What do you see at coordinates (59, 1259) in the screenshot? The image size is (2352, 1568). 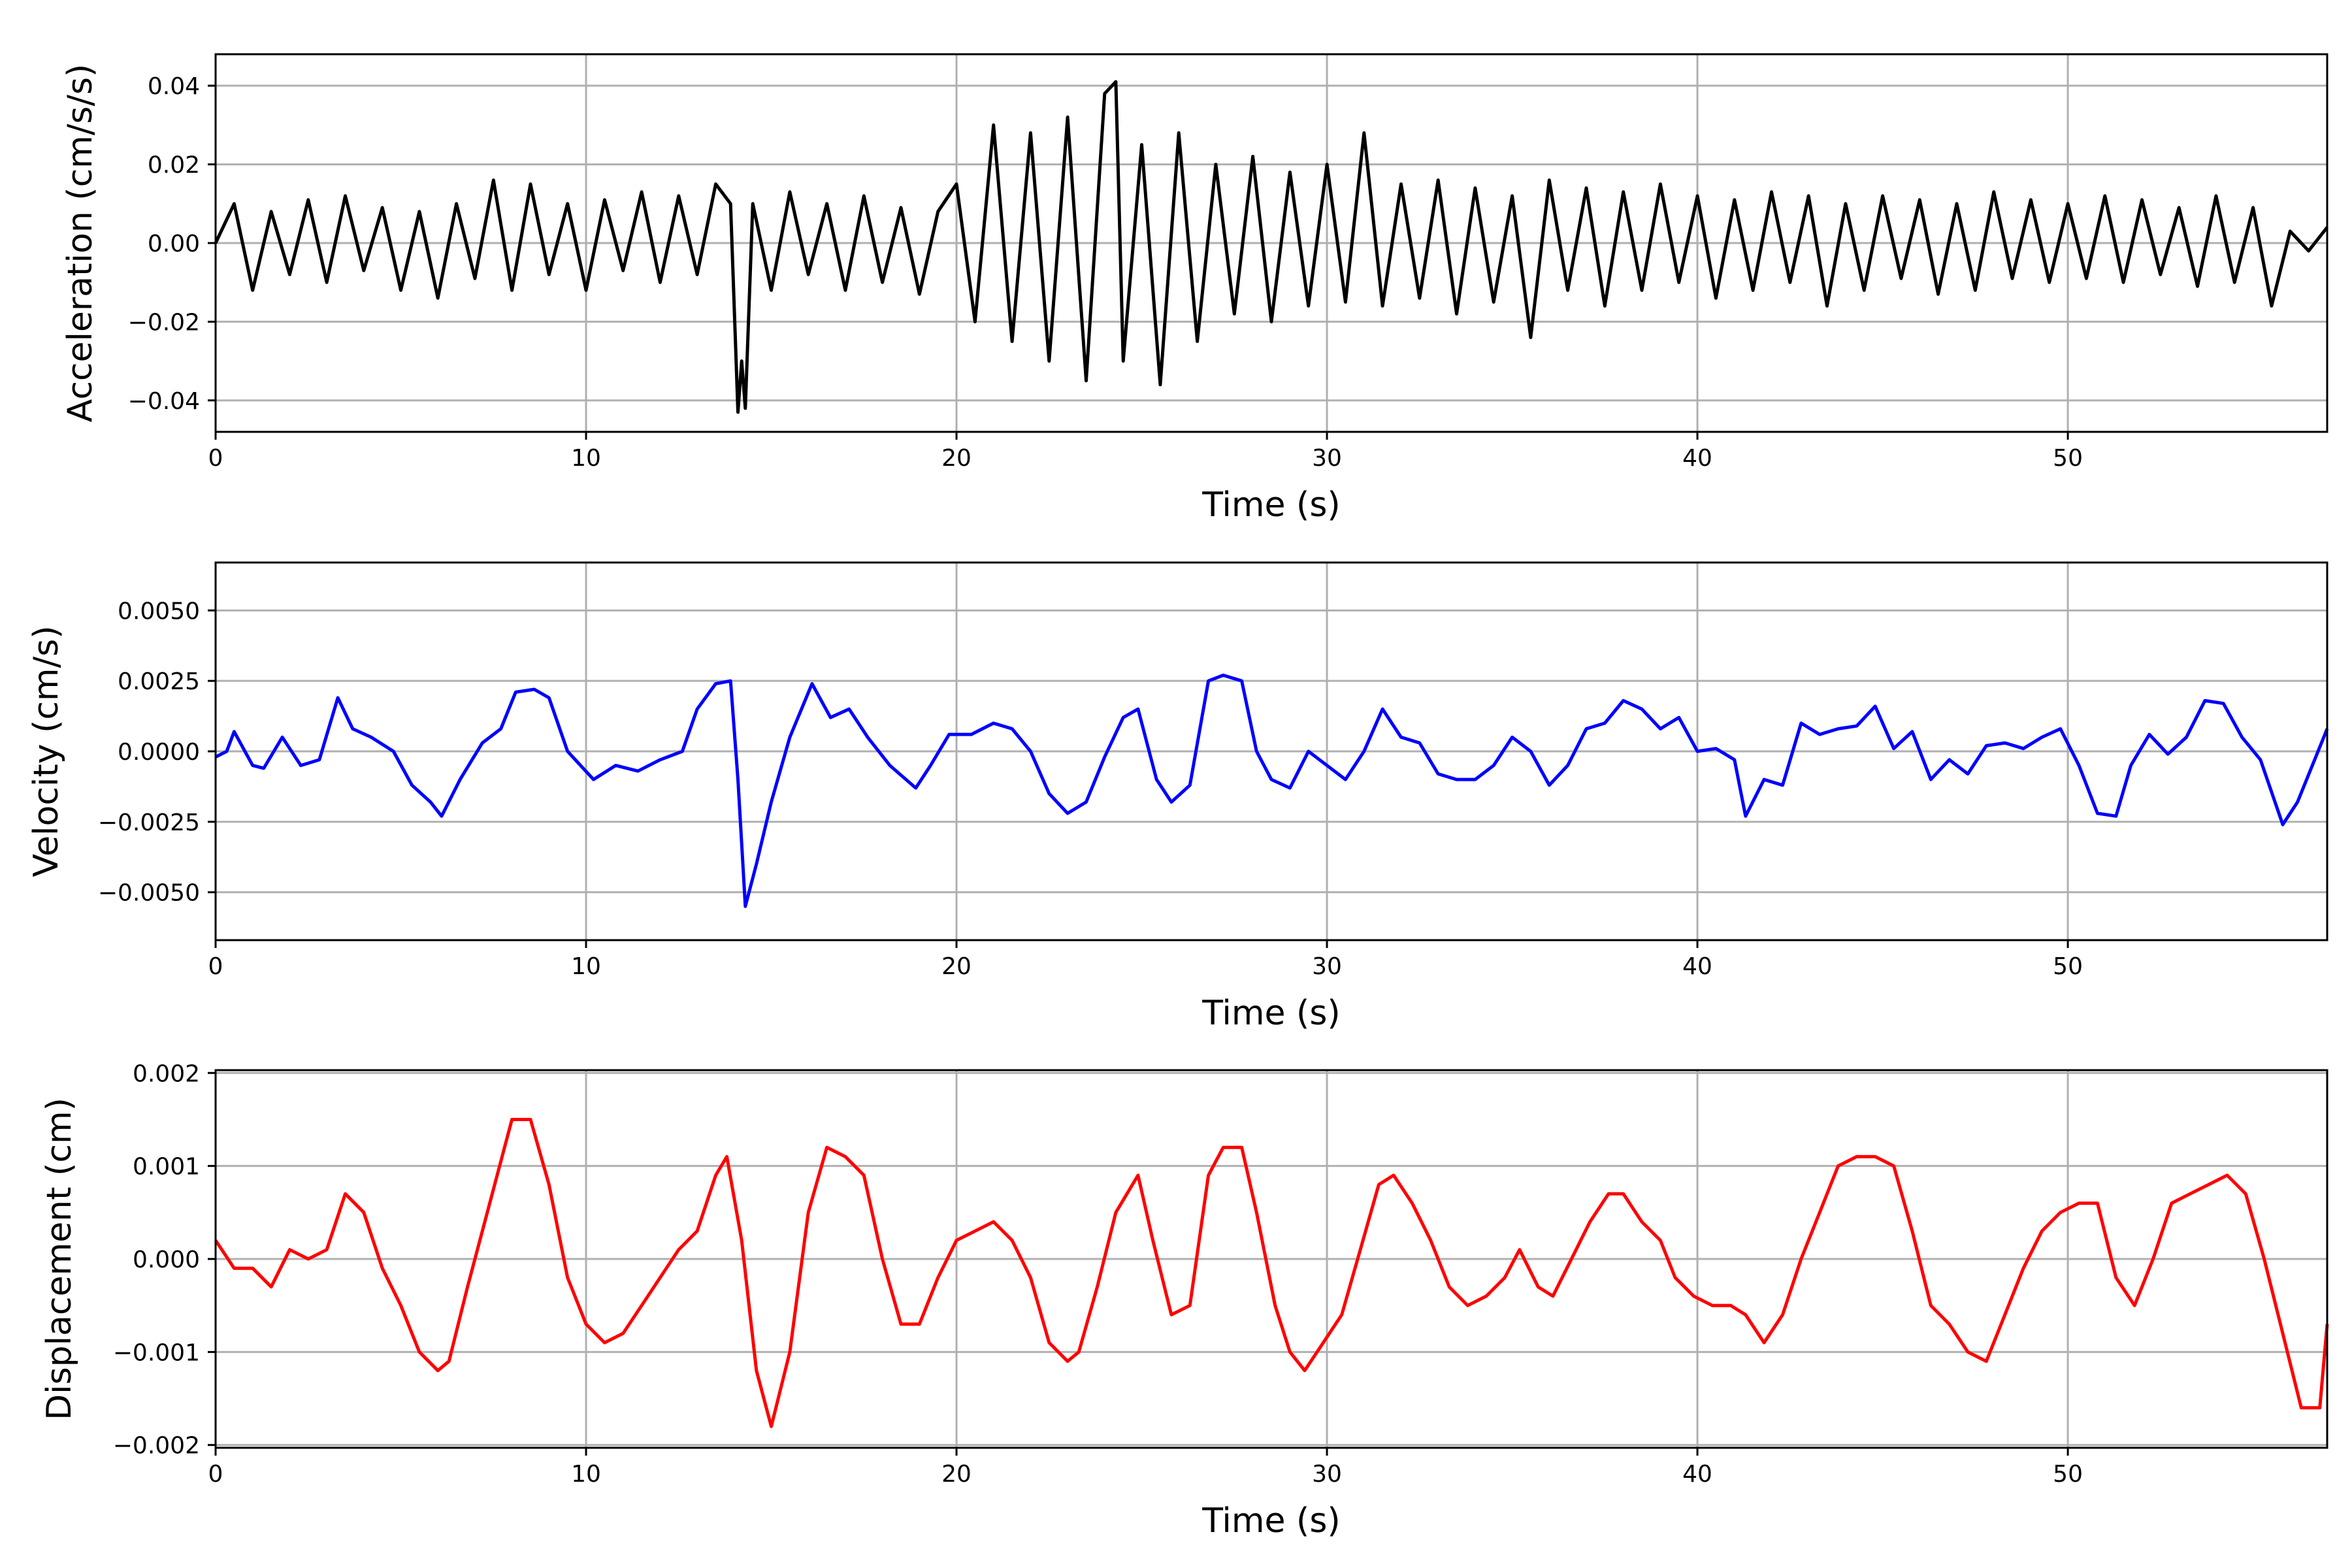 I see `displacement-y-axis-label: Displacement (cm)` at bounding box center [59, 1259].